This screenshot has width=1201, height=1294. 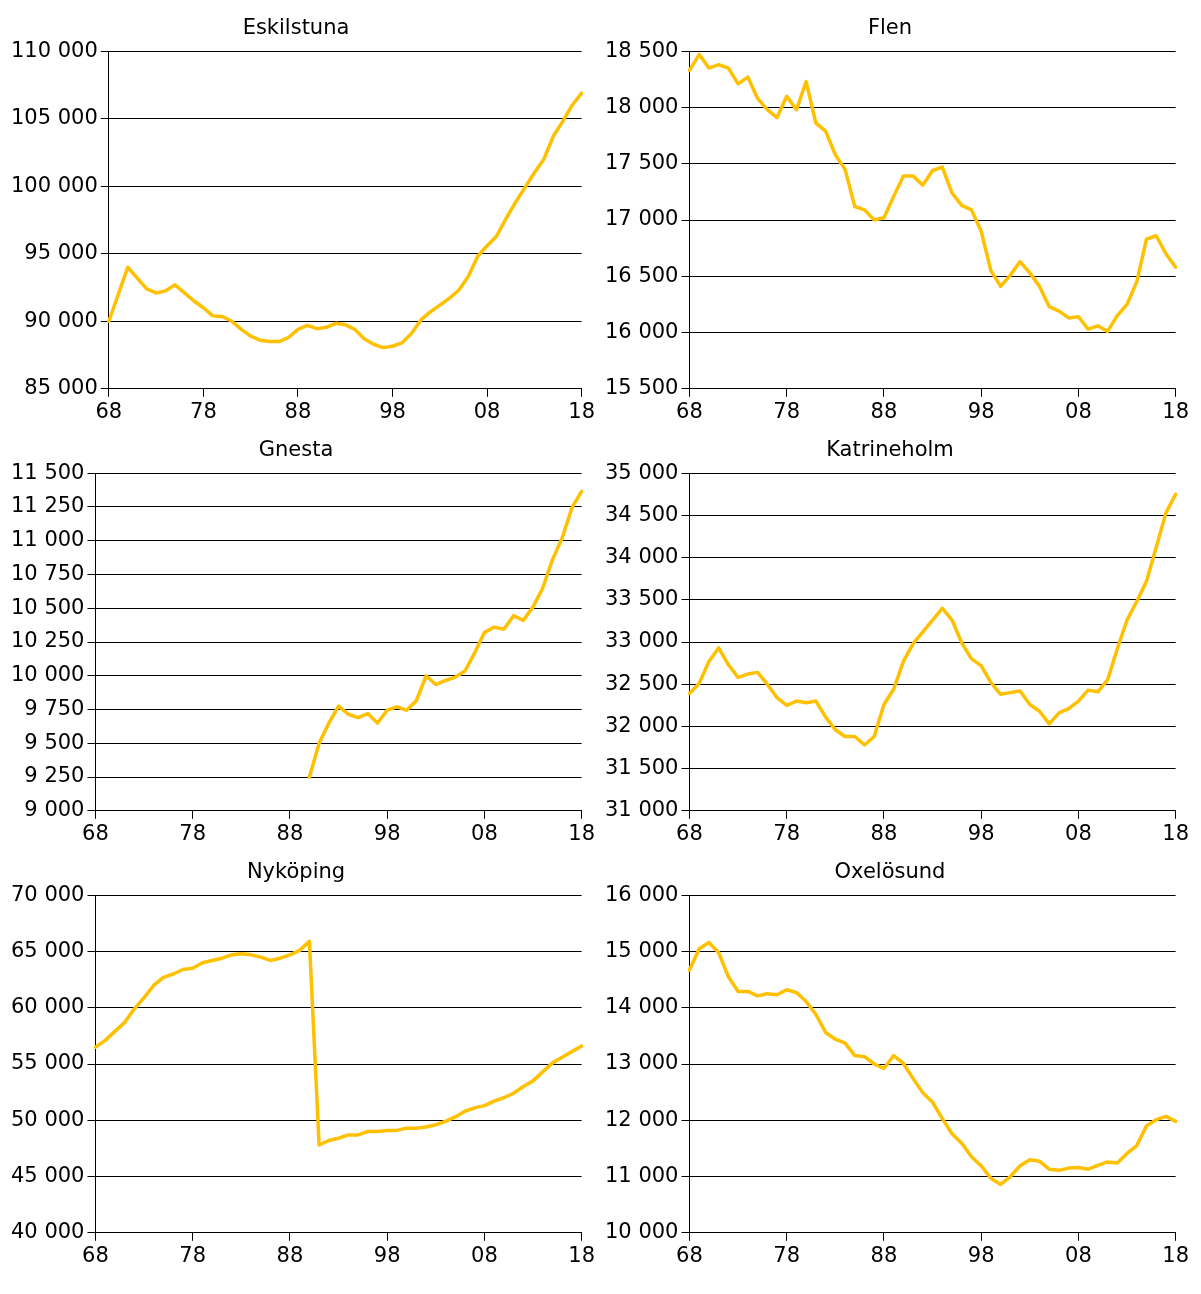 What do you see at coordinates (48, 949) in the screenshot?
I see `y-tick-label: 65 000` at bounding box center [48, 949].